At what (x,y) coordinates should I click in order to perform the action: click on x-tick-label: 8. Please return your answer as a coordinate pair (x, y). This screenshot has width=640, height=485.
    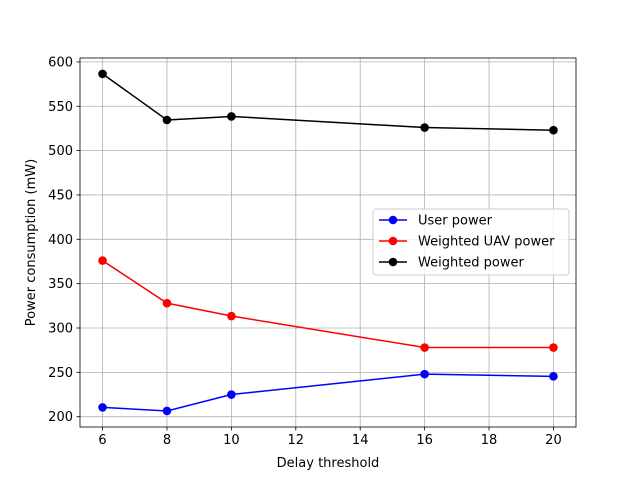
    Looking at the image, I should click on (167, 440).